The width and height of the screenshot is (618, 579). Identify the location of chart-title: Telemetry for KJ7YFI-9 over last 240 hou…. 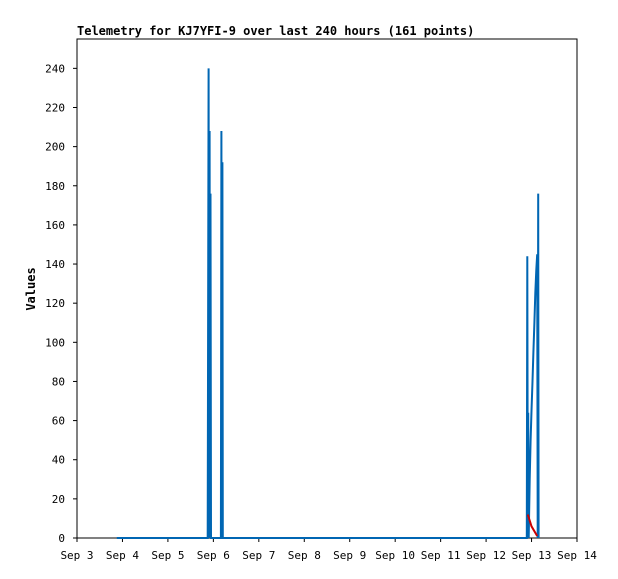
(275, 31).